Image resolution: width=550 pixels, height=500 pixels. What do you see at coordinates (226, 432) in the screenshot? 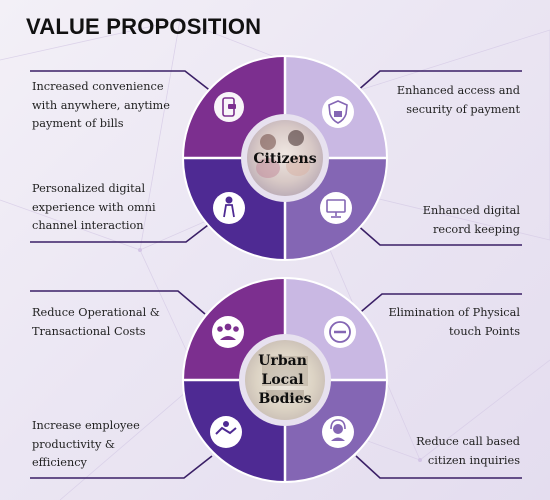
I see `handshake-icon` at bounding box center [226, 432].